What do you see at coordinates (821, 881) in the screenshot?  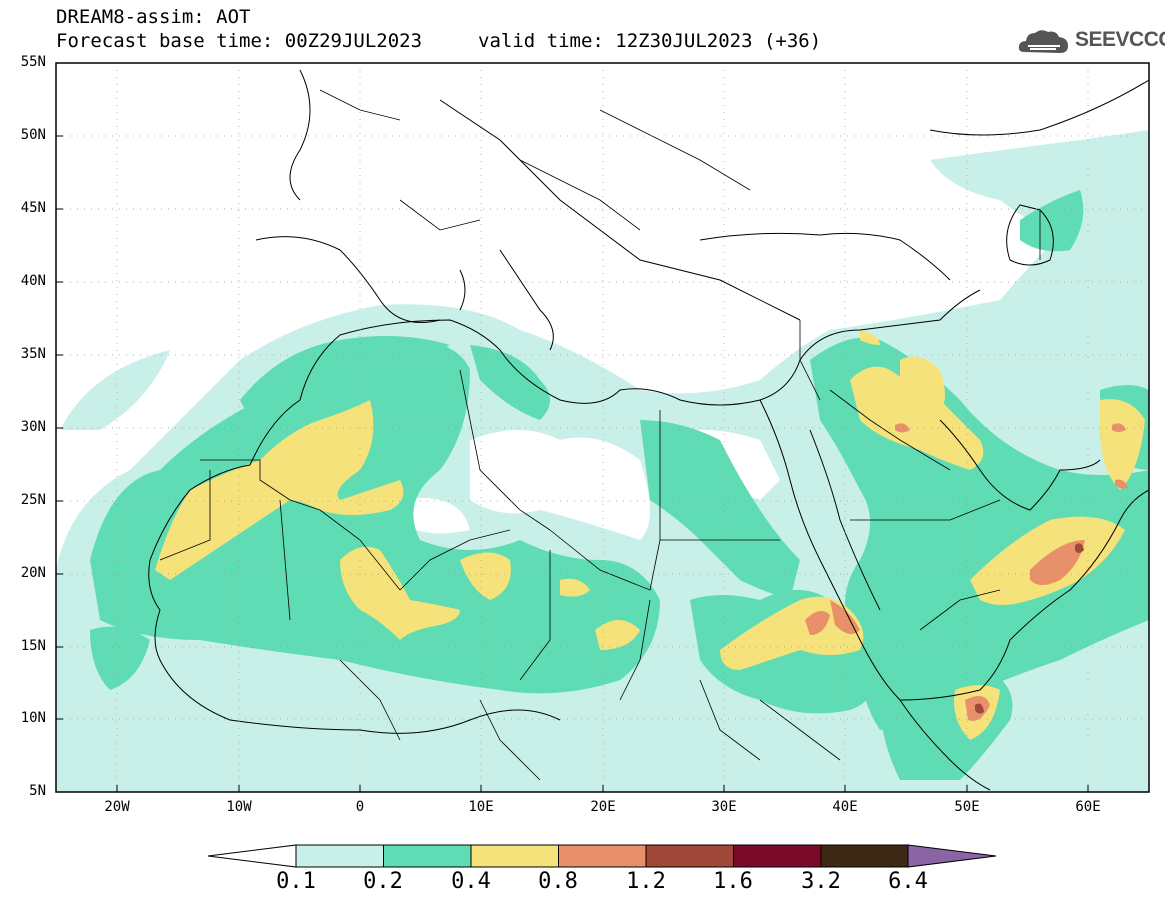 I see `colorbar-label: 3.2` at bounding box center [821, 881].